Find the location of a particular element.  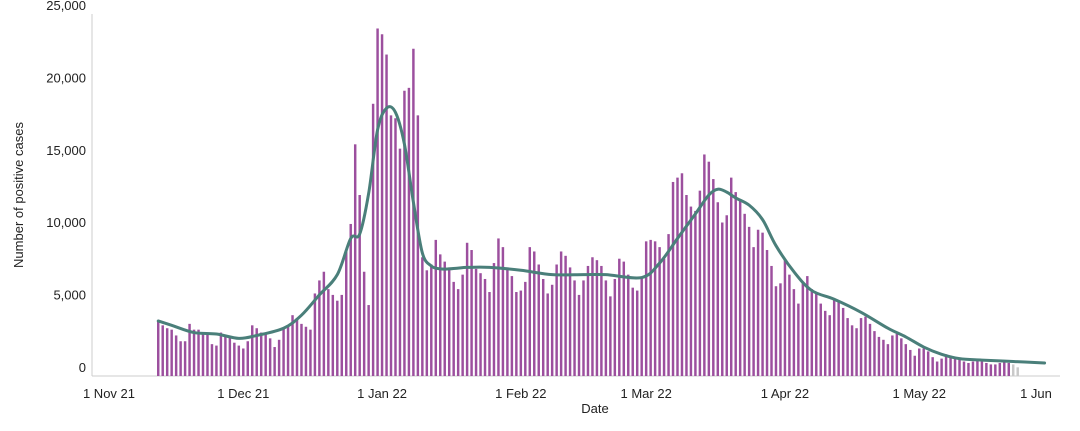

y-tick-label: 25,000 is located at coordinates (66, 6).